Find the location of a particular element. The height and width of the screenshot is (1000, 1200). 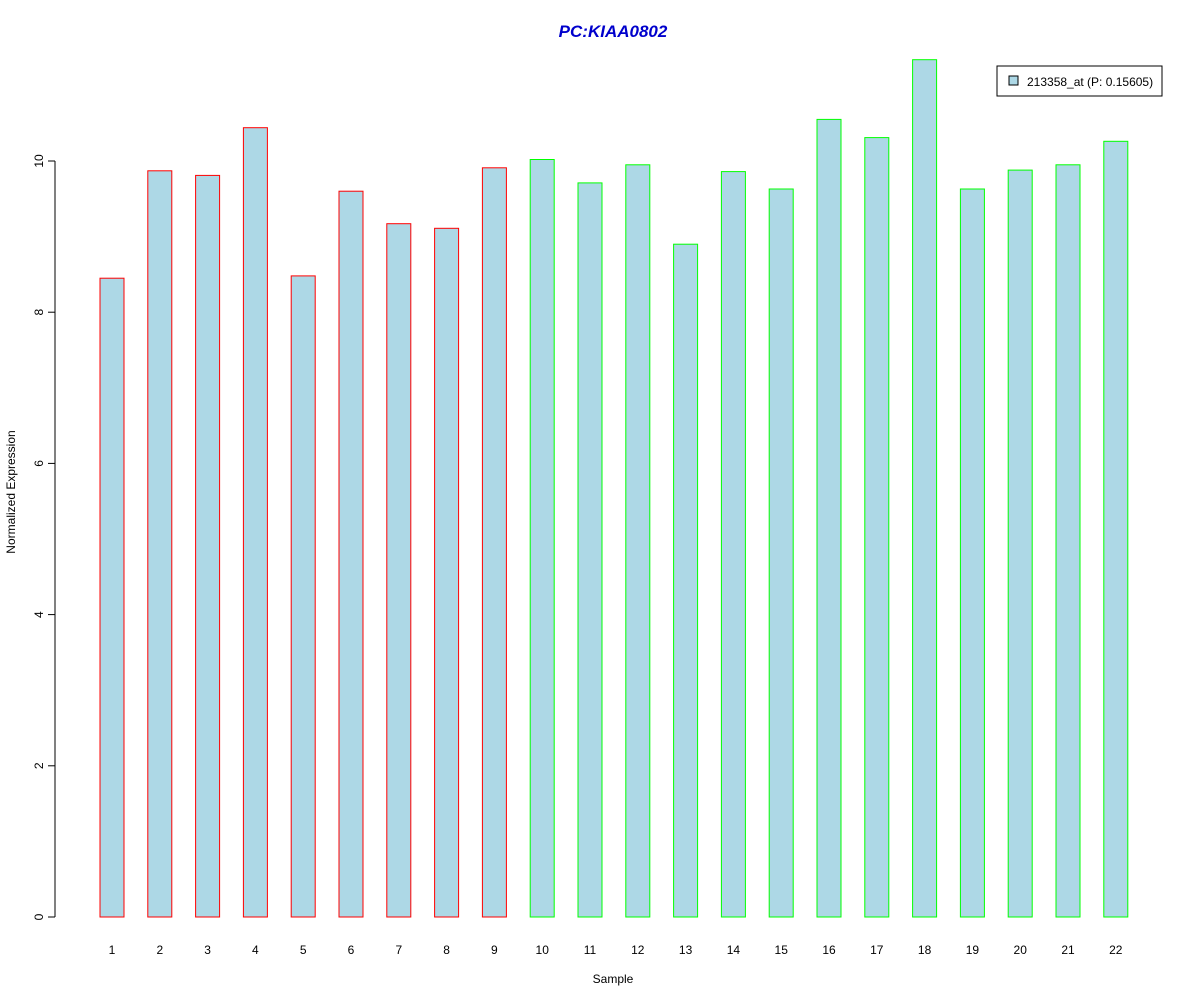

x-tick-label: 11 is located at coordinates (590, 950).